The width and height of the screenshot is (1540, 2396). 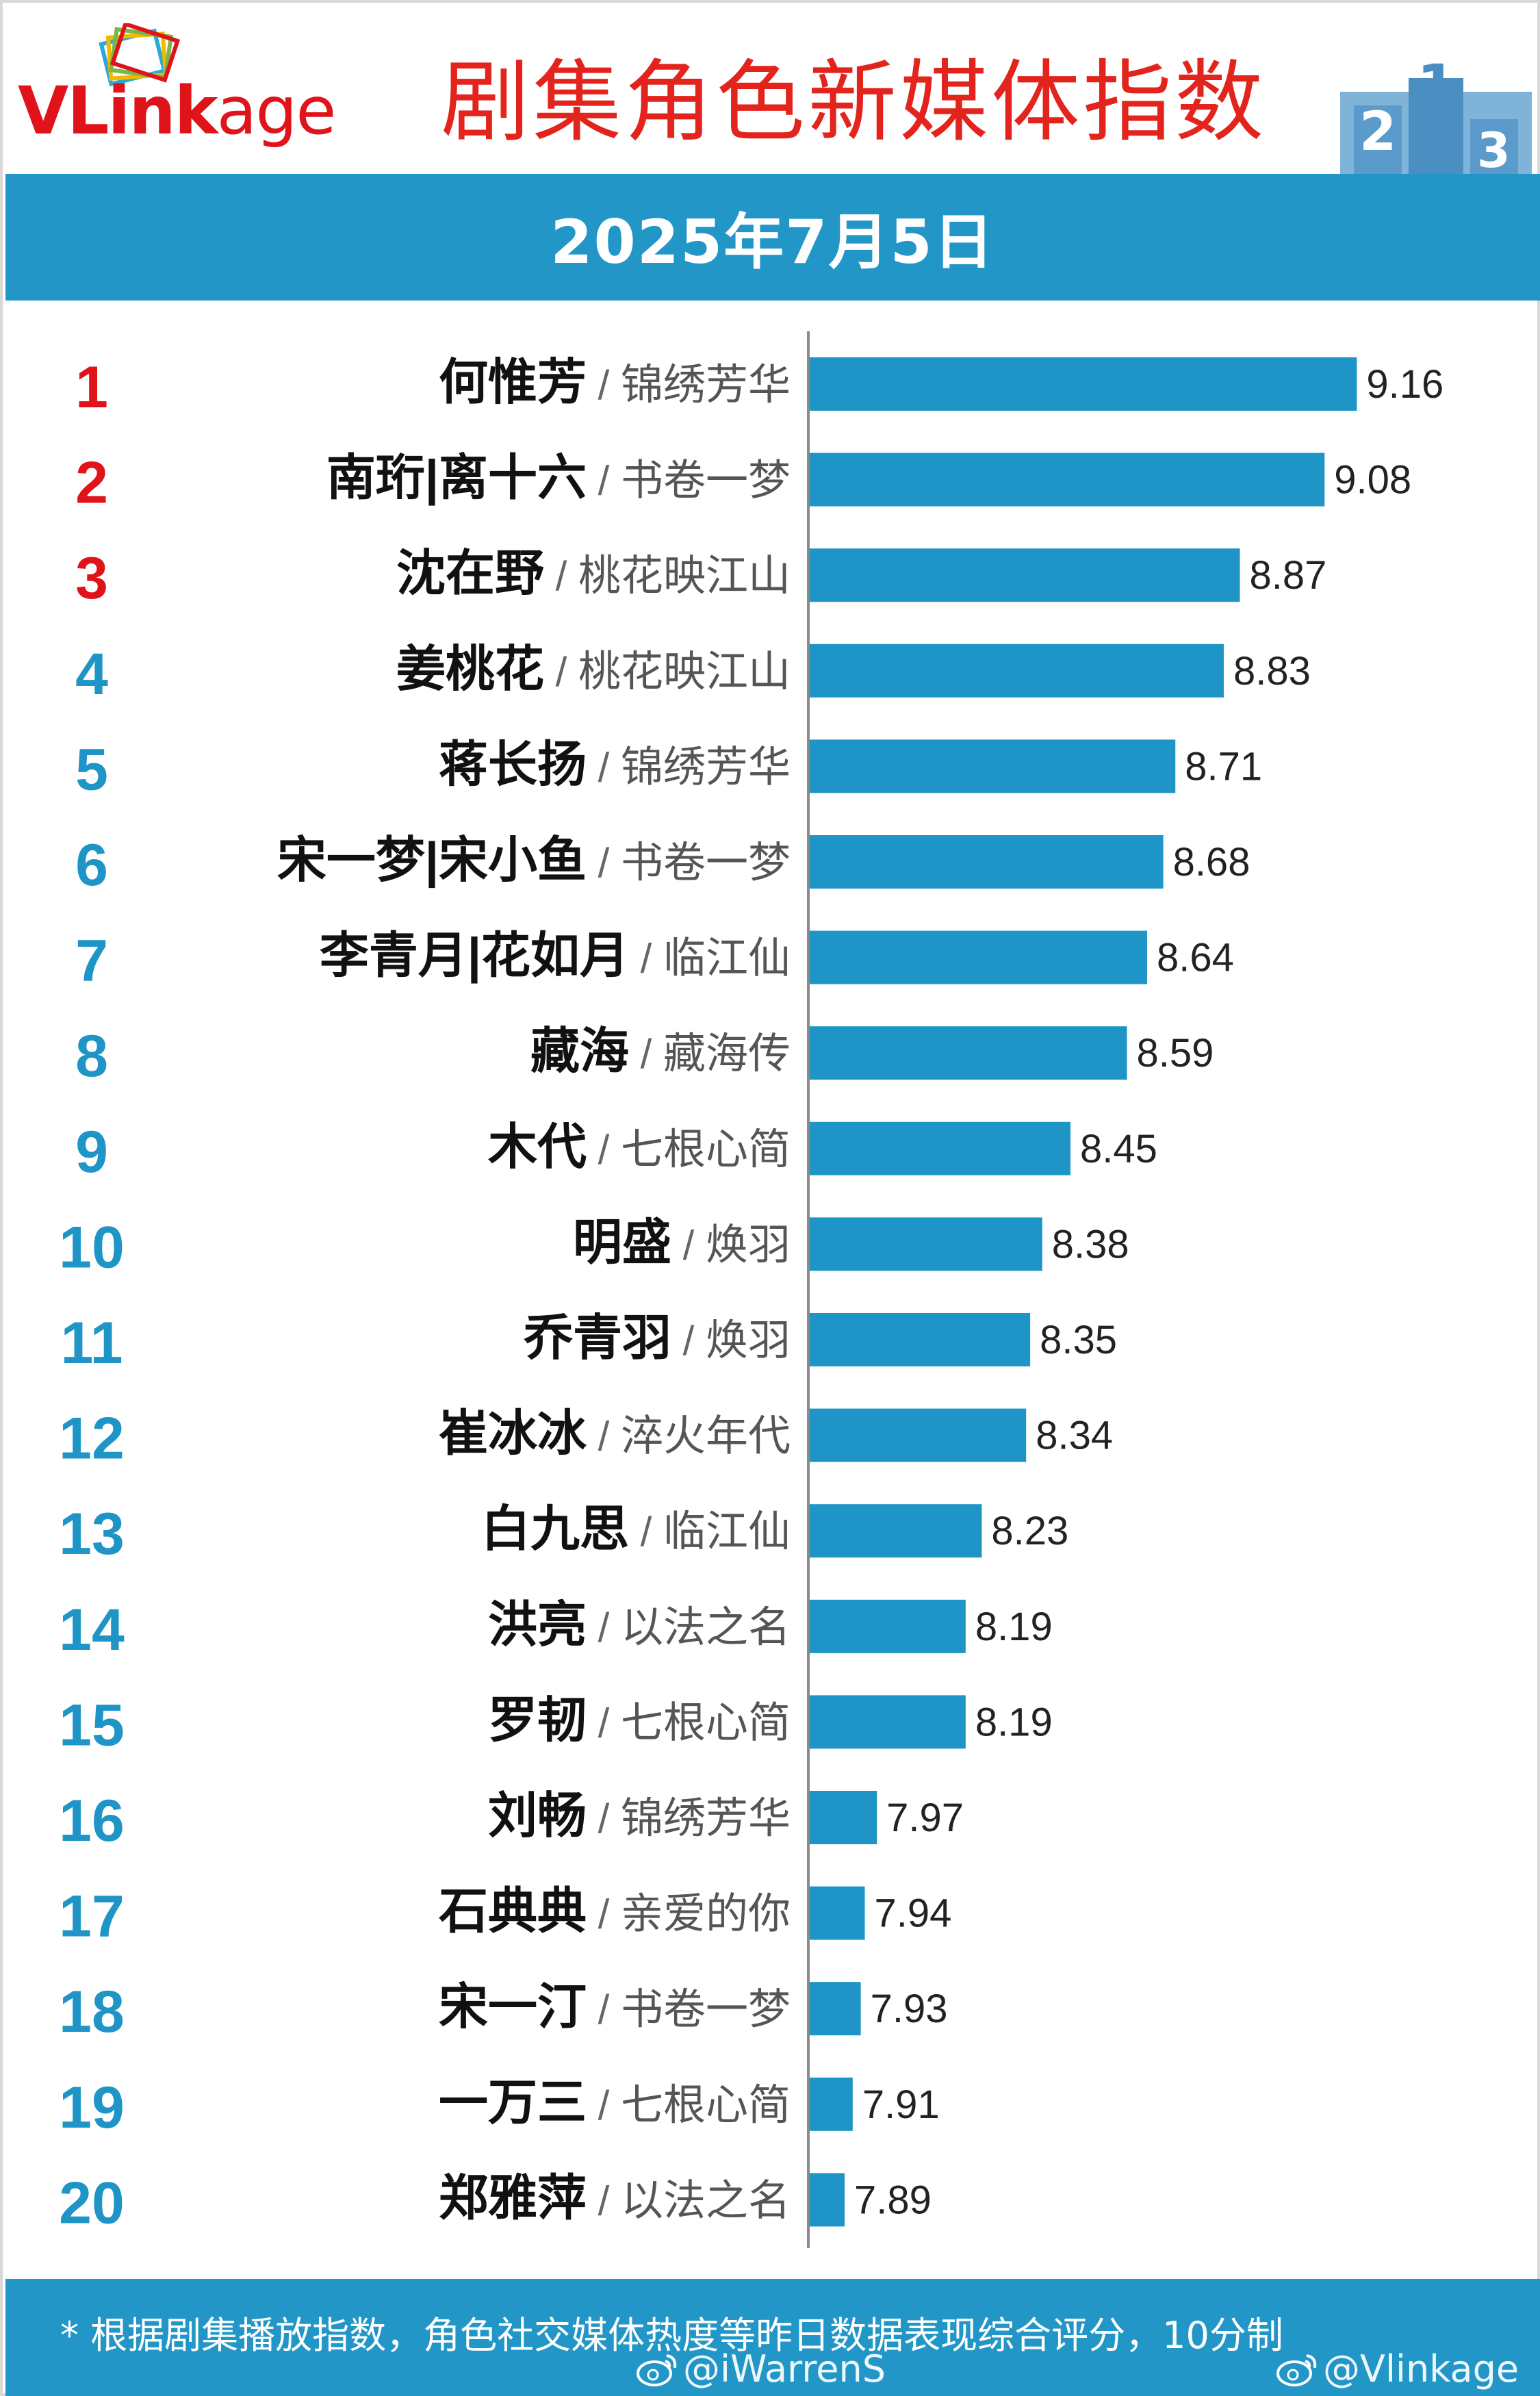 What do you see at coordinates (92, 769) in the screenshot?
I see `rank-number: 5` at bounding box center [92, 769].